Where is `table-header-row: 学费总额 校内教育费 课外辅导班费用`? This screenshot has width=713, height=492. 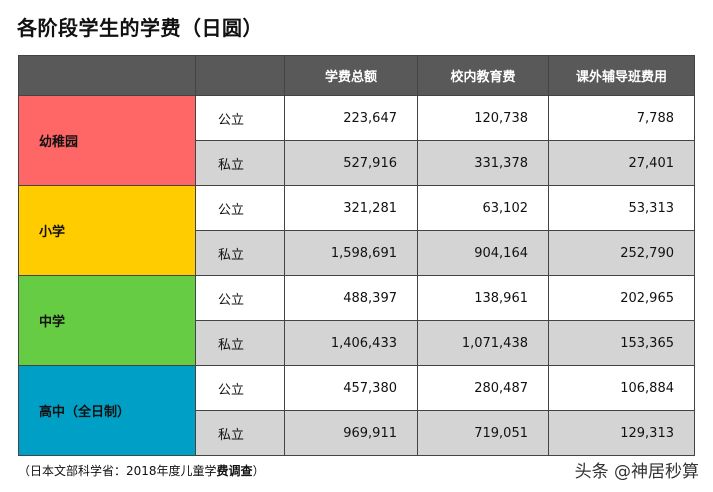 table-header-row: 学费总额 校内教育费 课外辅导班费用 is located at coordinates (356, 75).